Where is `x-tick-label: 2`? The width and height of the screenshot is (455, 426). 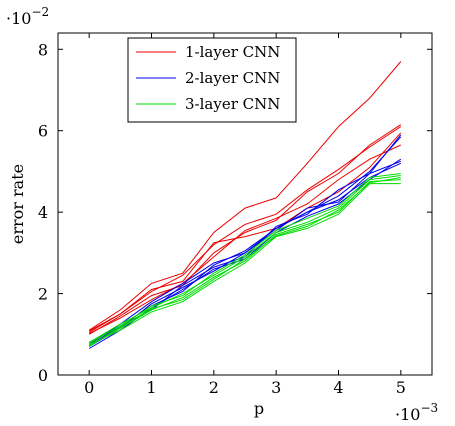 x-tick-label: 2 is located at coordinates (214, 387).